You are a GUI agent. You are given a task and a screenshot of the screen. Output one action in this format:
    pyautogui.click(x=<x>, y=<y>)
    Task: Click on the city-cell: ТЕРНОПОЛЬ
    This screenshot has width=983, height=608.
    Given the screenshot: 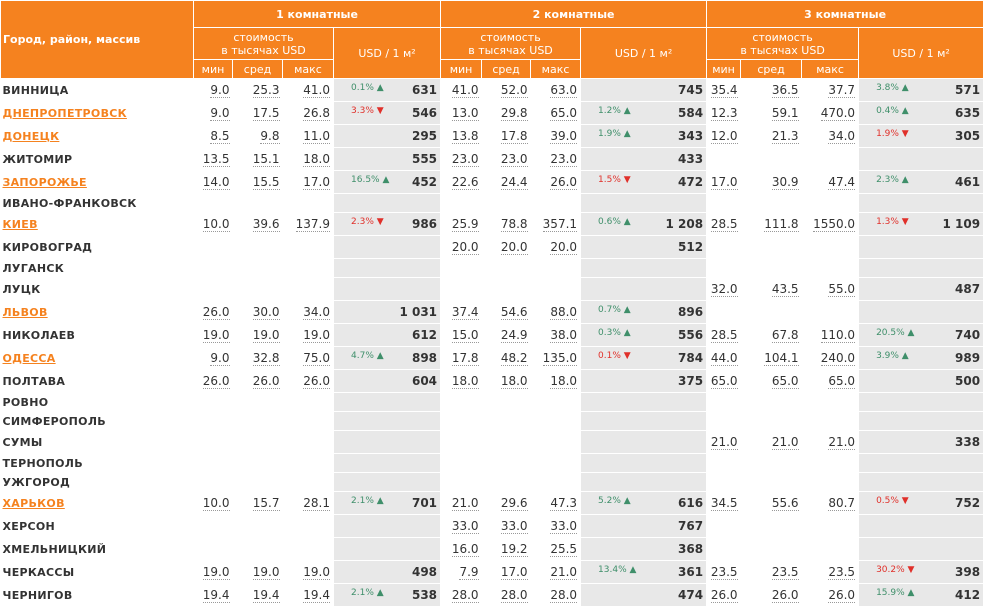 What is the action you would take?
    pyautogui.click(x=97, y=463)
    